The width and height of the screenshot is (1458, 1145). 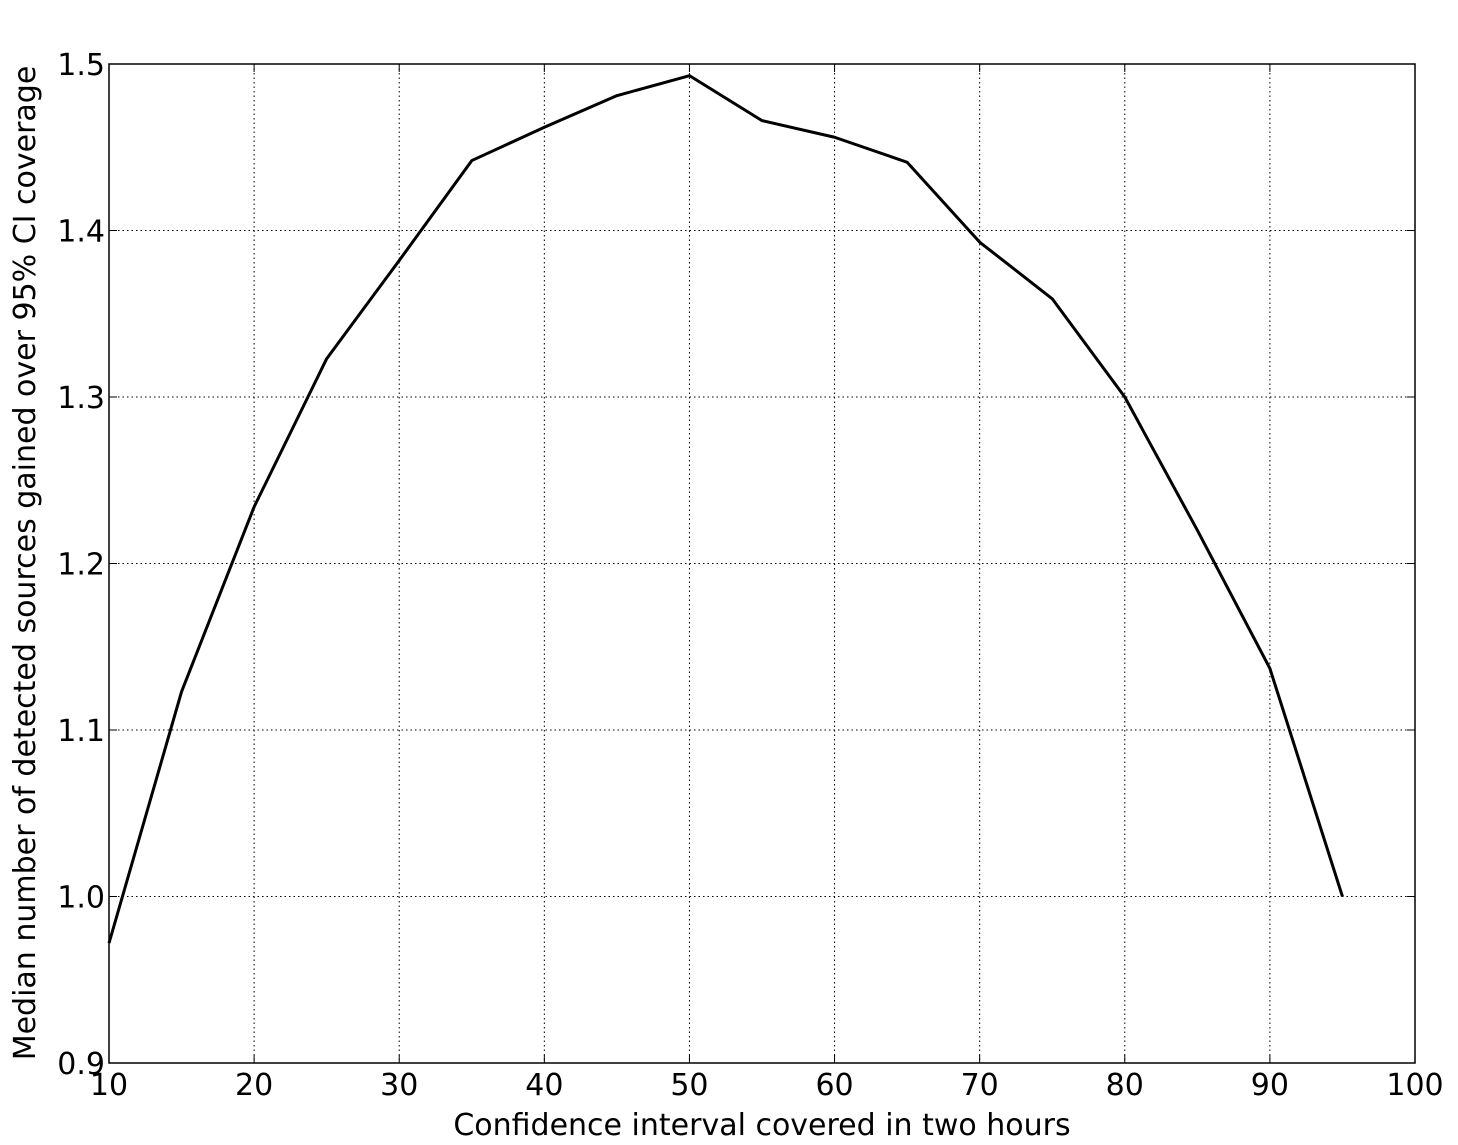 What do you see at coordinates (81, 1064) in the screenshot?
I see `y-tick-label: 0.9` at bounding box center [81, 1064].